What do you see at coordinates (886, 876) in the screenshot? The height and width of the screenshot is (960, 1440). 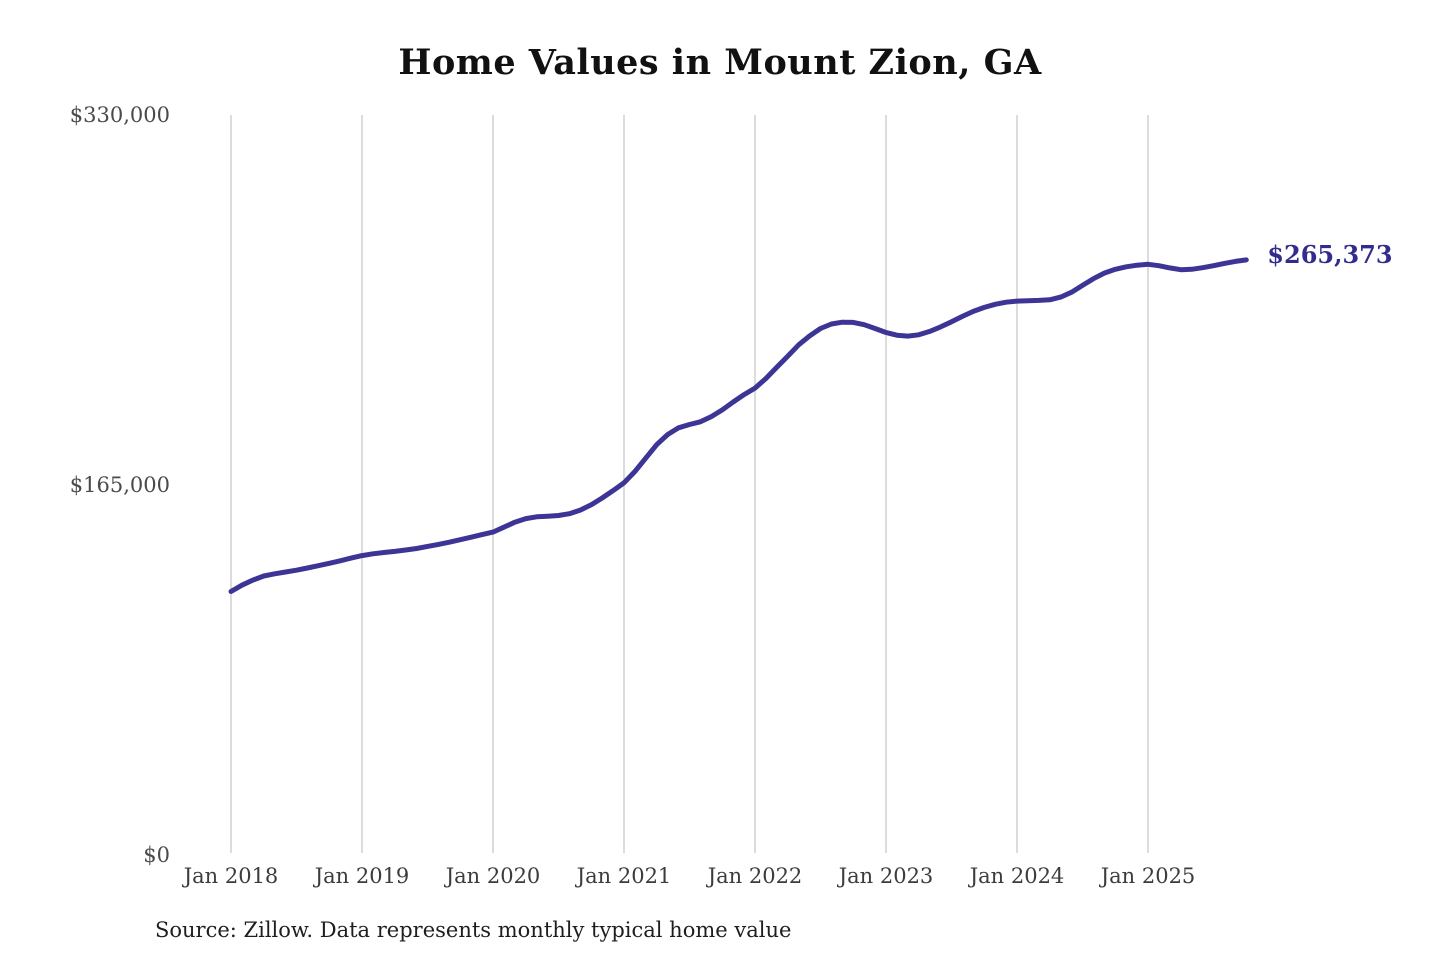 I see `x-axis-label: Jan 2023` at bounding box center [886, 876].